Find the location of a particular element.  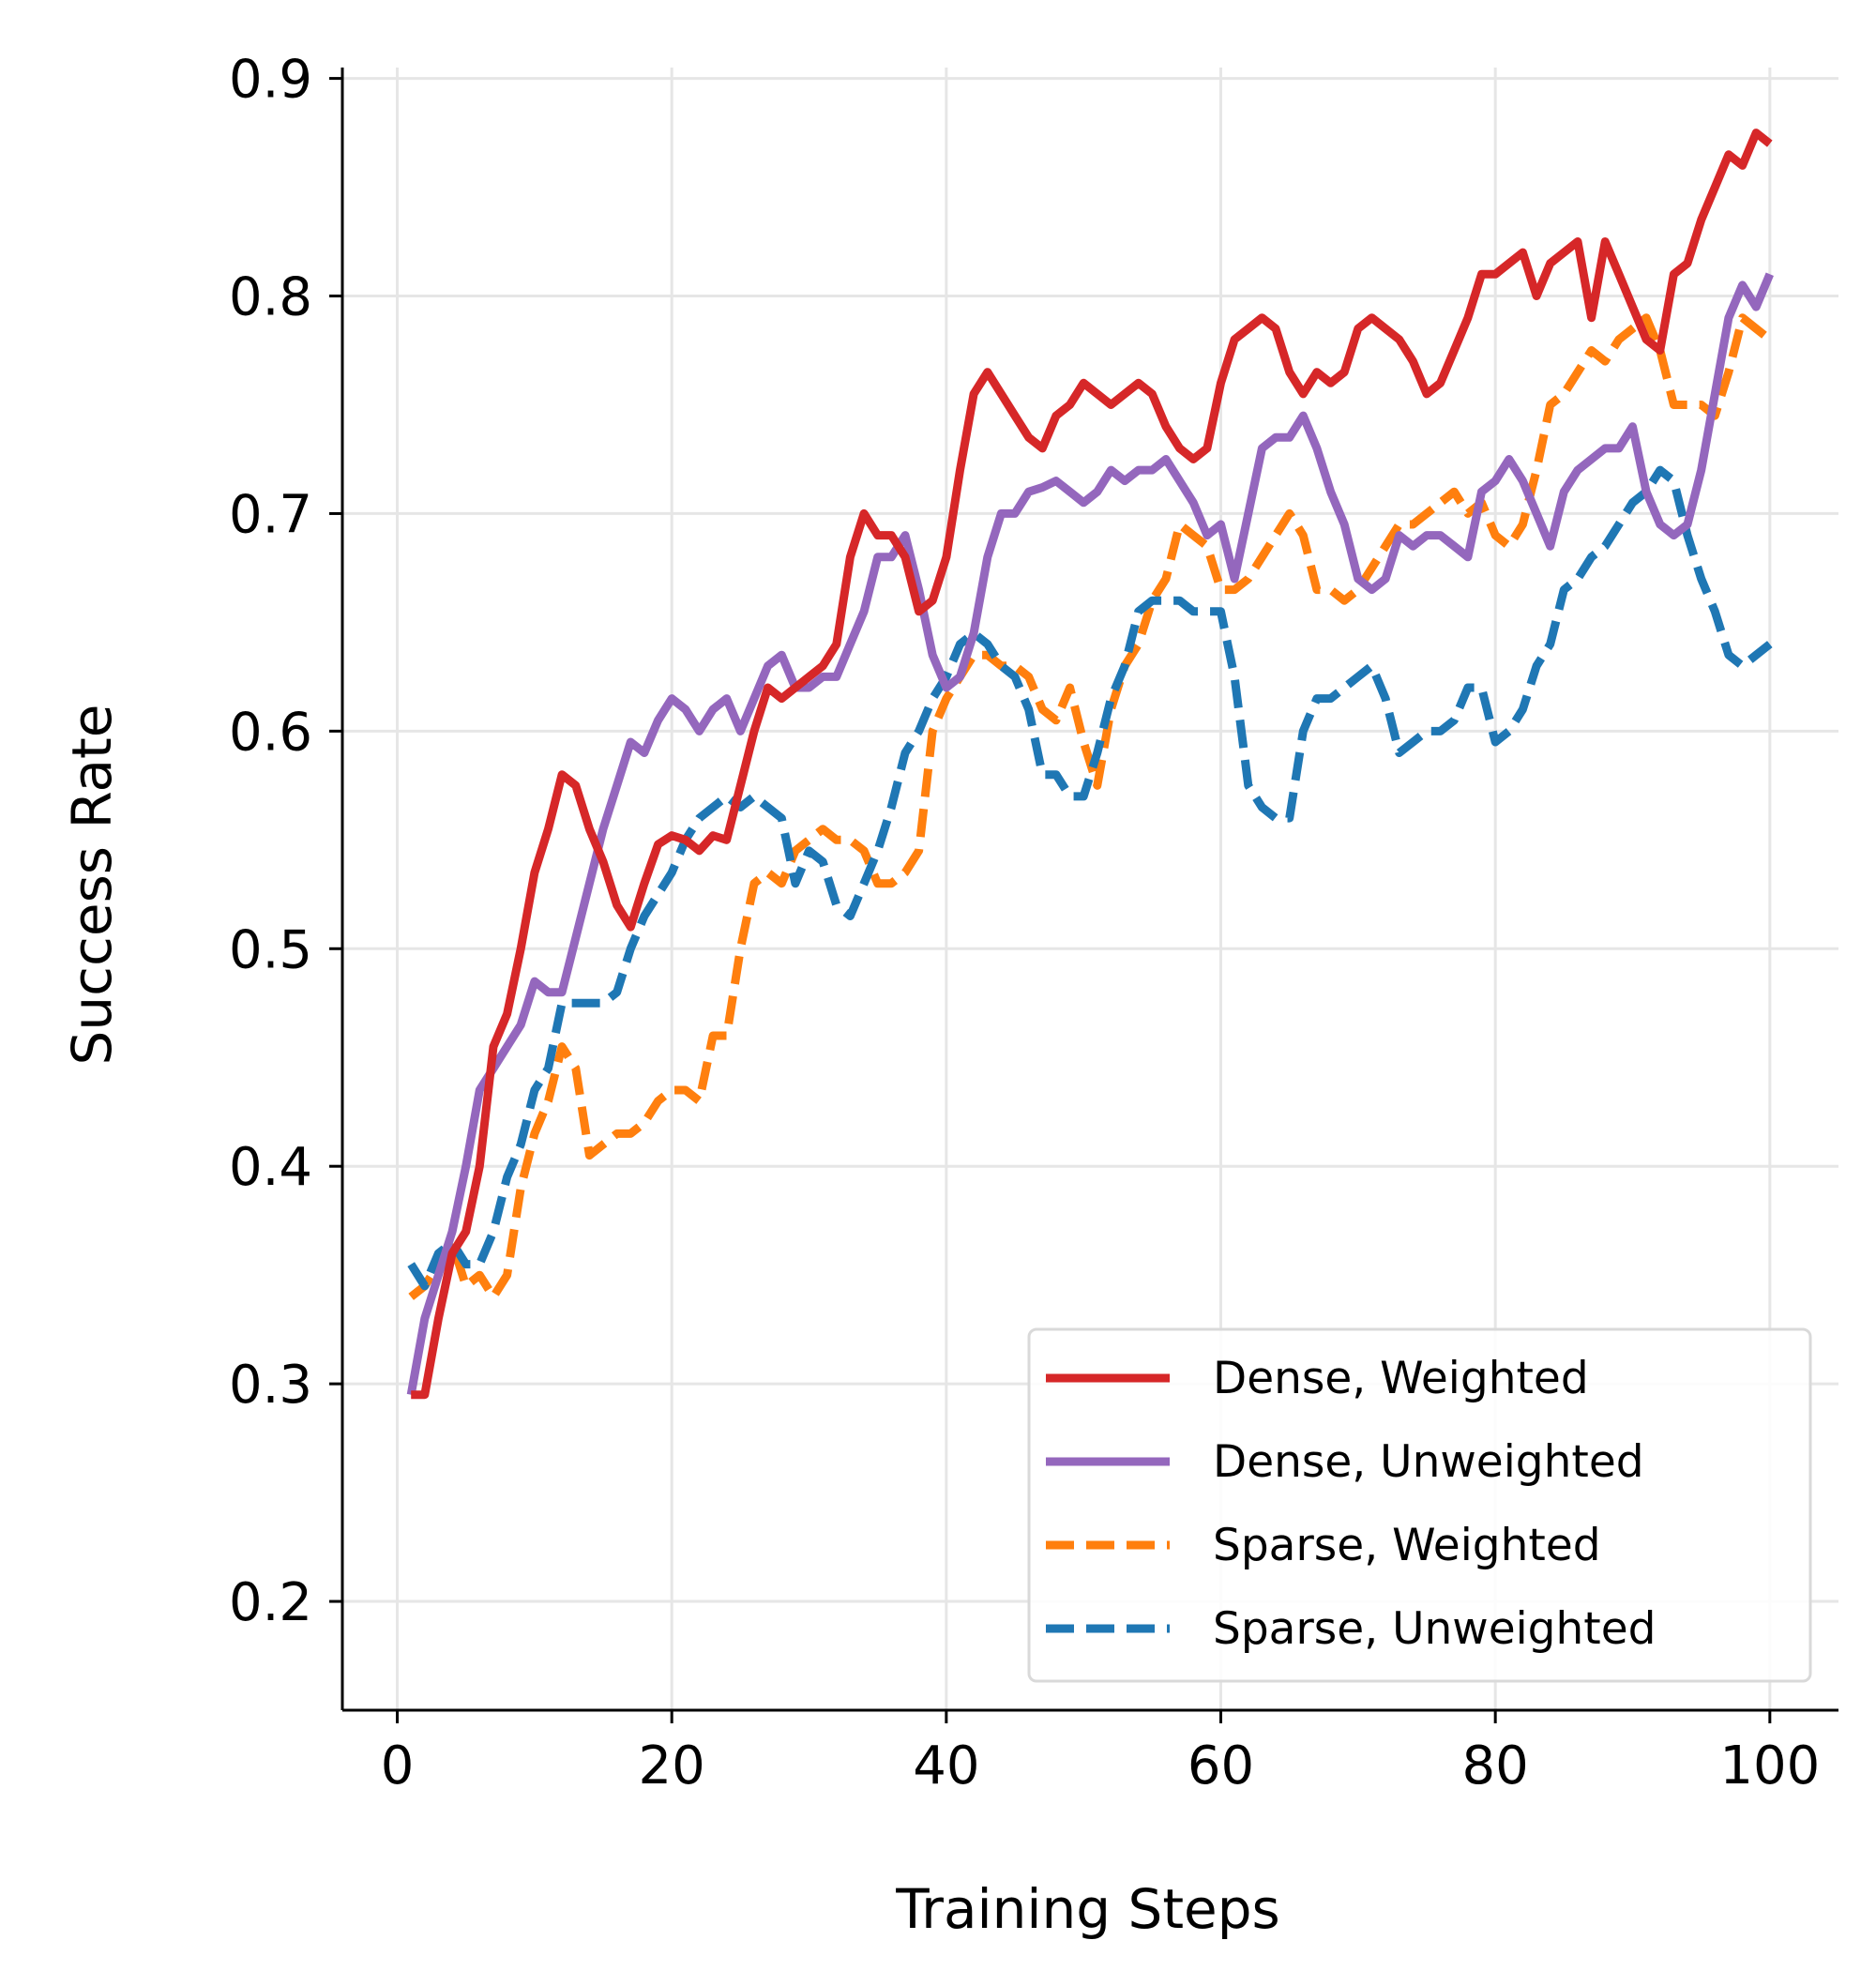

x-tick-label: 60 is located at coordinates (1221, 1766).